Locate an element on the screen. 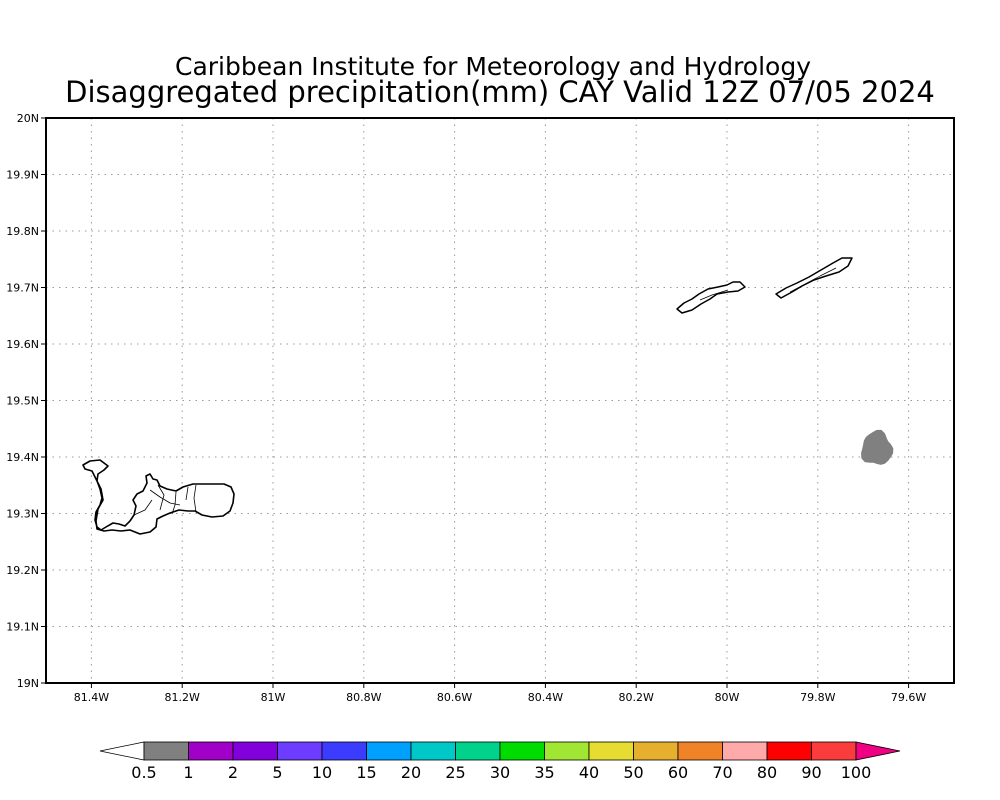 This screenshot has width=1000, height=800. colorbar-over-arrow is located at coordinates (878, 751).